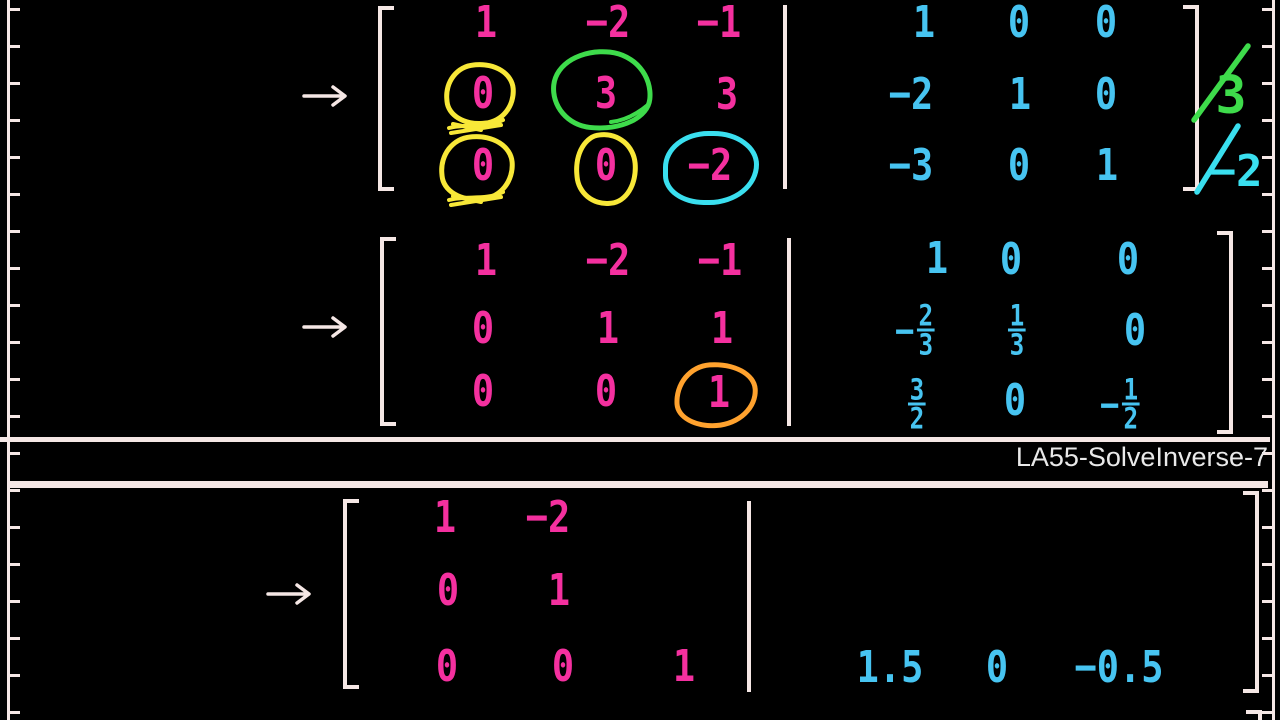 The image size is (1280, 720). I want to click on matrix-entry: −2 3, so click(915, 330).